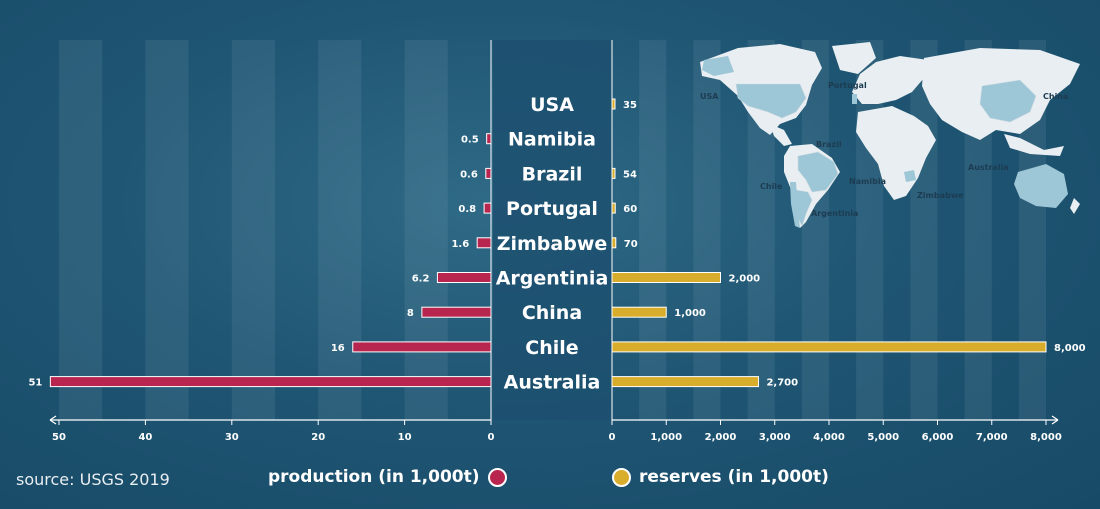  I want to click on world-map, so click(890, 135).